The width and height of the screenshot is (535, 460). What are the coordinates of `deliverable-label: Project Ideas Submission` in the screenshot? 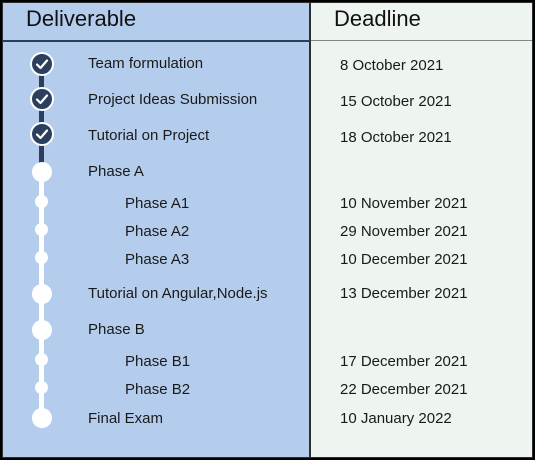 It's located at (173, 99).